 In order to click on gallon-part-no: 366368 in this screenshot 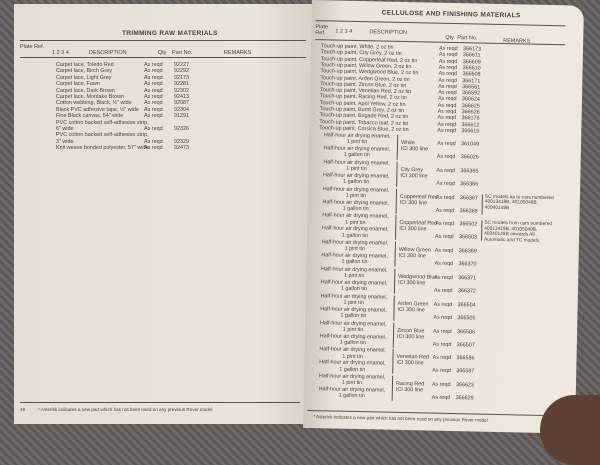, I will do `click(468, 211)`.